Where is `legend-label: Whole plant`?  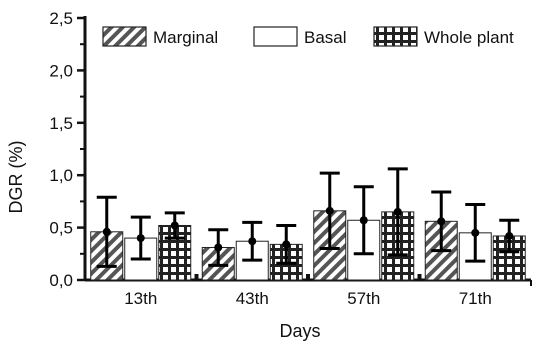 legend-label: Whole plant is located at coordinates (469, 37).